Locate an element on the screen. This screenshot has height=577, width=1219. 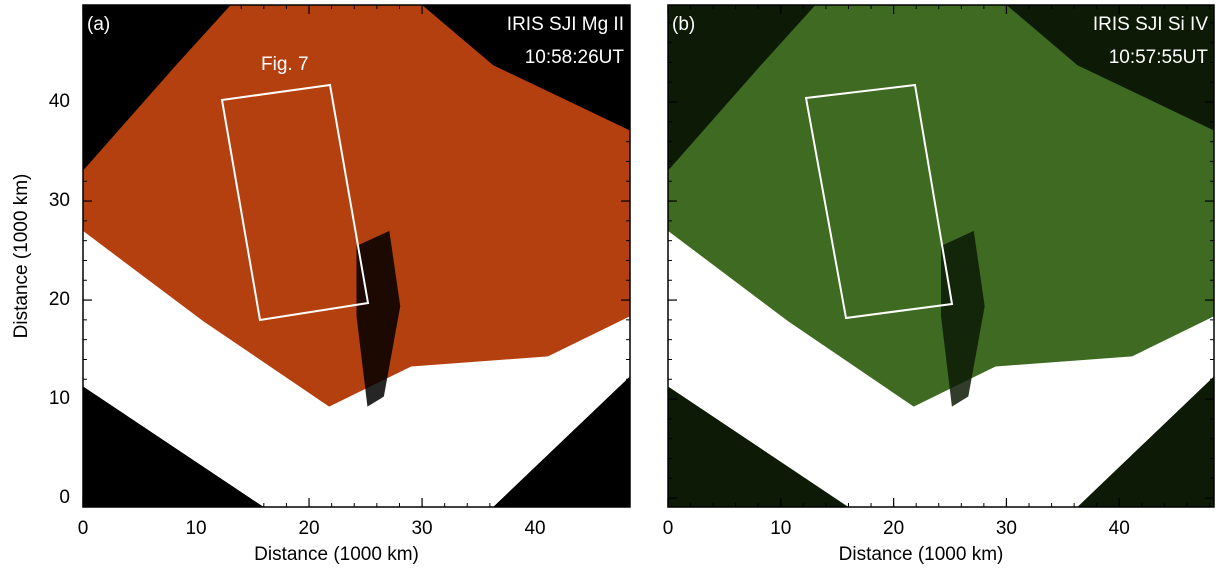
y-tick-label: 40 is located at coordinates (59, 101).